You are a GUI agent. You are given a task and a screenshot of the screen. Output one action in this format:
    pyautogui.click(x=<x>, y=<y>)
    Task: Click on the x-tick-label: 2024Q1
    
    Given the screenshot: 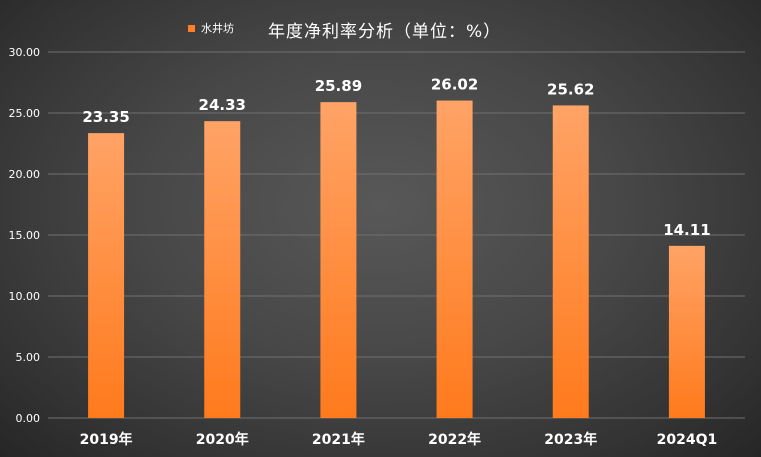 What is the action you would take?
    pyautogui.click(x=687, y=440)
    